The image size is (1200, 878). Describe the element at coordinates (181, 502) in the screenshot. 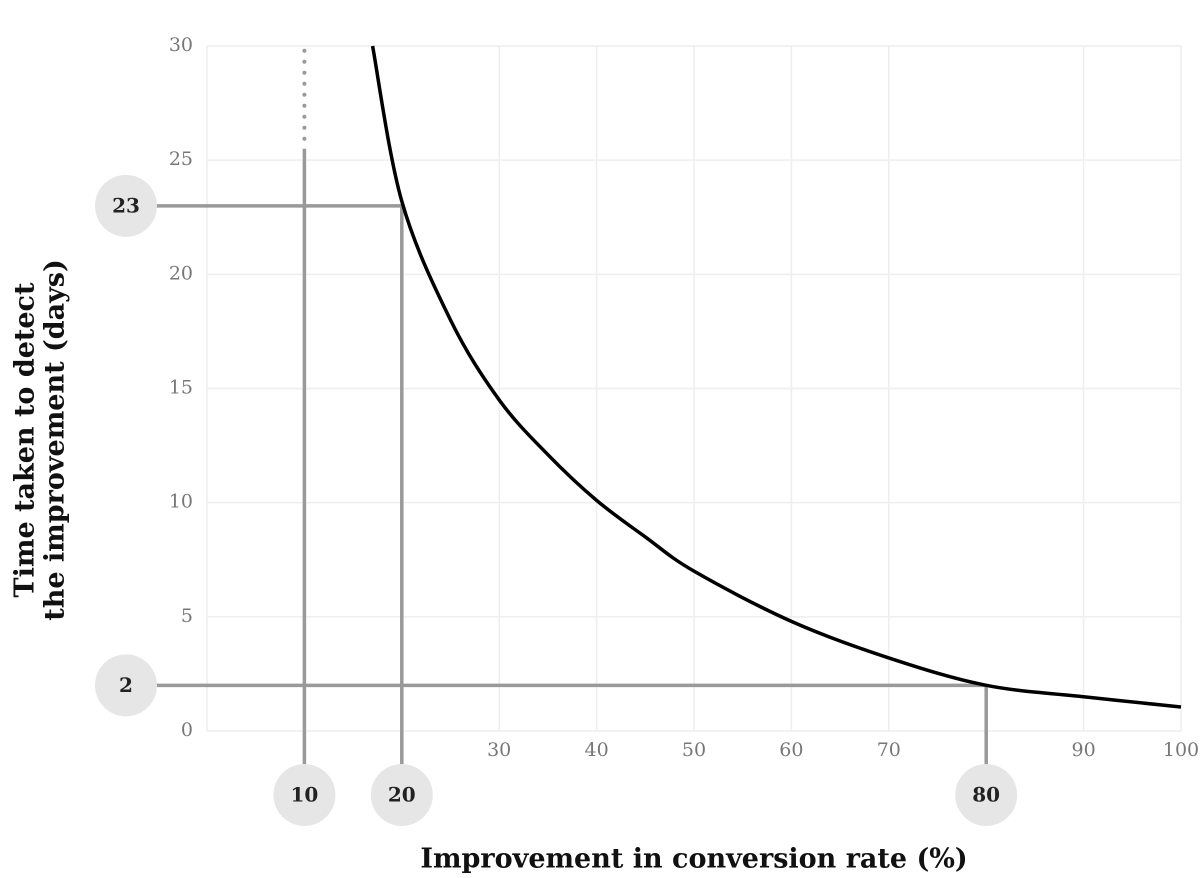

I see `y-tick-label: 10` at that location.